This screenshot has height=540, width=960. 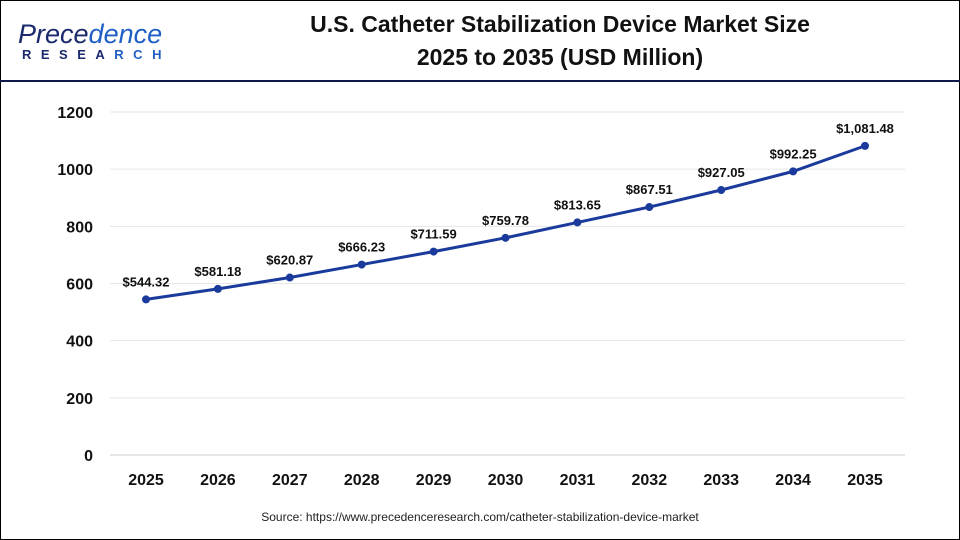 What do you see at coordinates (79, 342) in the screenshot?
I see `y-tick-label: 400` at bounding box center [79, 342].